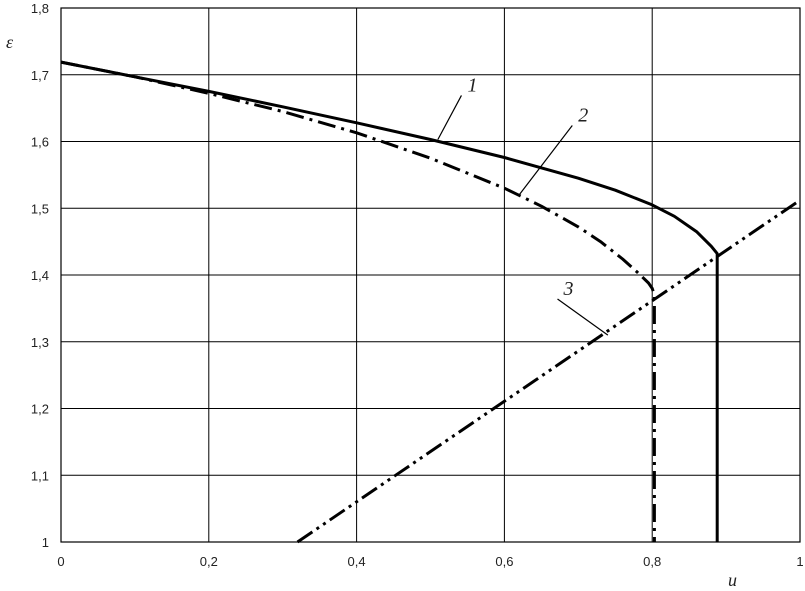 The height and width of the screenshot is (591, 805). What do you see at coordinates (799, 561) in the screenshot?
I see `x-tick-label: 1` at bounding box center [799, 561].